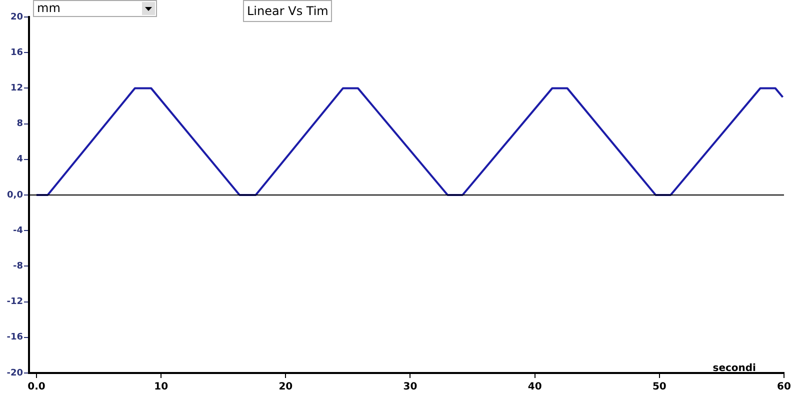  I want to click on y-axis-title: mm, so click(48, 8).